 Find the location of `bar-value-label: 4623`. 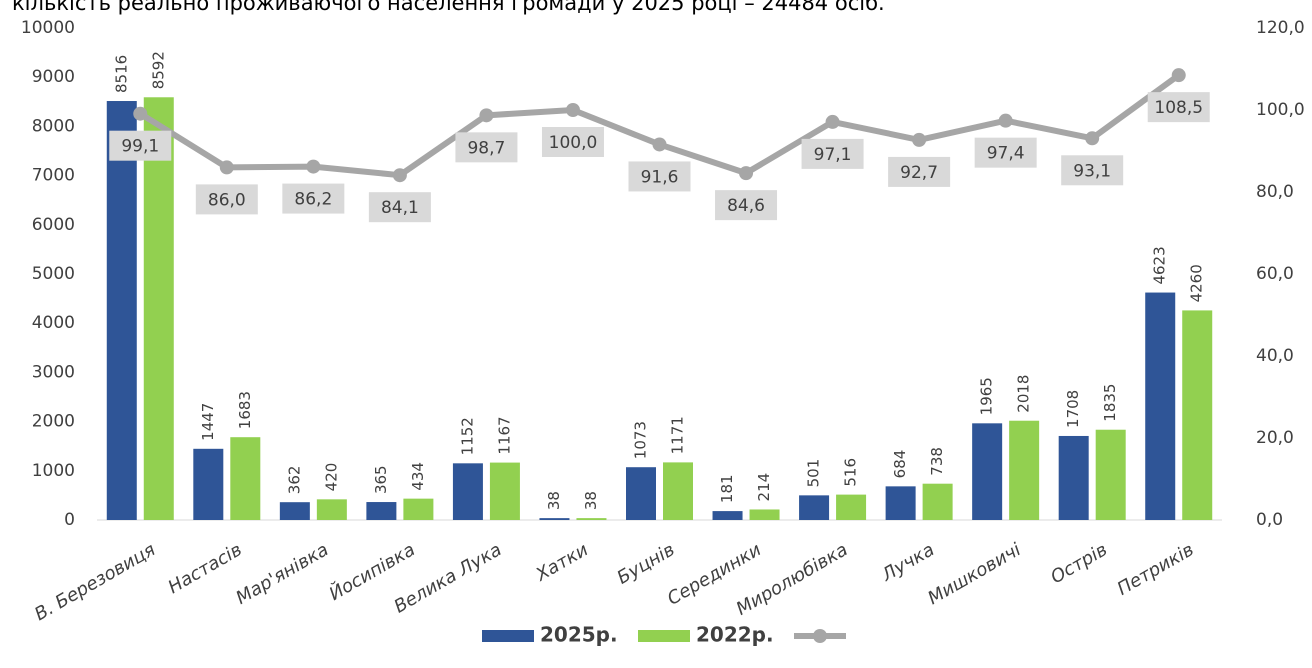

bar-value-label: 4623 is located at coordinates (1160, 265).